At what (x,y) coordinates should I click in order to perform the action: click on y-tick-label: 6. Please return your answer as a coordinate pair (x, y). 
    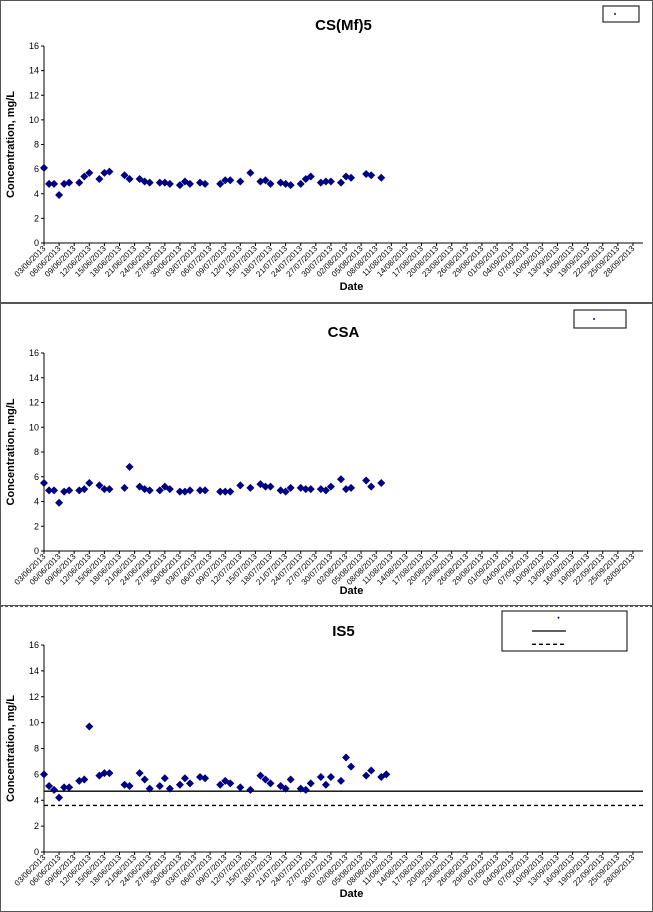
    Looking at the image, I should click on (36, 169).